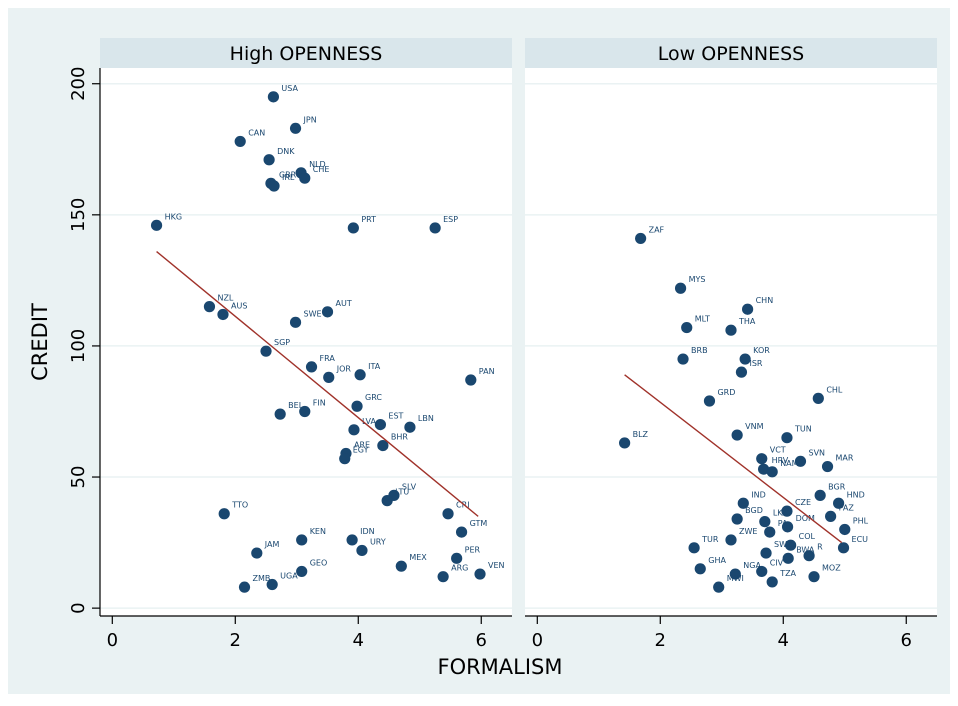  Describe the element at coordinates (783, 544) in the screenshot. I see `point-label: SWZ` at that location.